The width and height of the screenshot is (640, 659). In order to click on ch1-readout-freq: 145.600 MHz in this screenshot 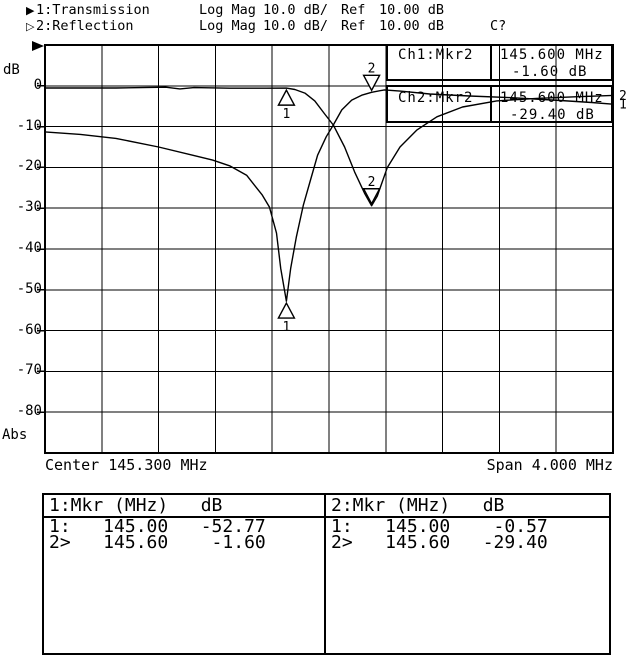, I will do `click(552, 55)`.